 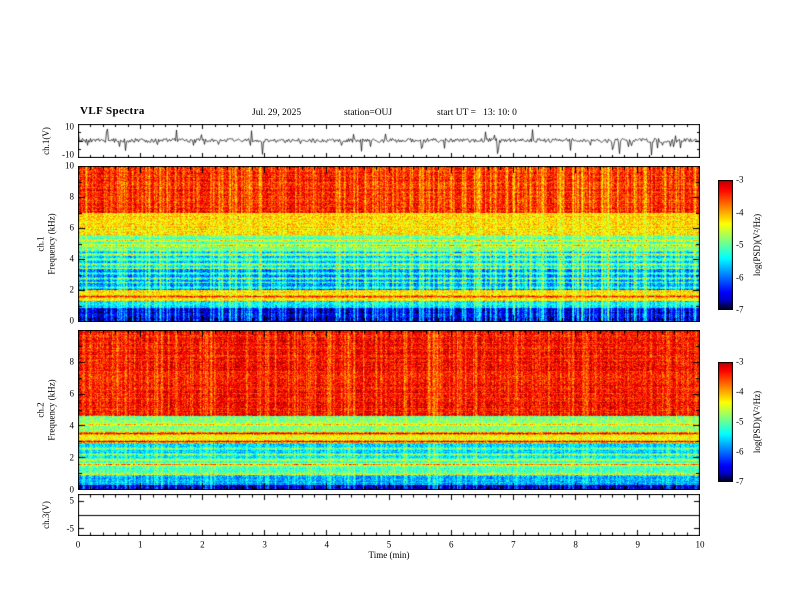 I want to click on x-tick-label: 10, so click(x=700, y=544).